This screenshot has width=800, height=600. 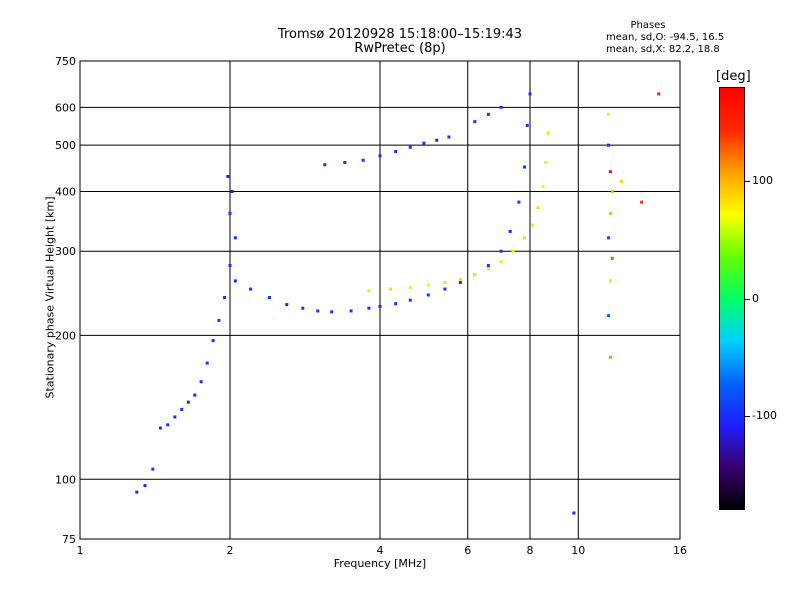 I want to click on phases-stats-x-line: mean, sd,X: 82.2, 18.8, so click(x=663, y=49).